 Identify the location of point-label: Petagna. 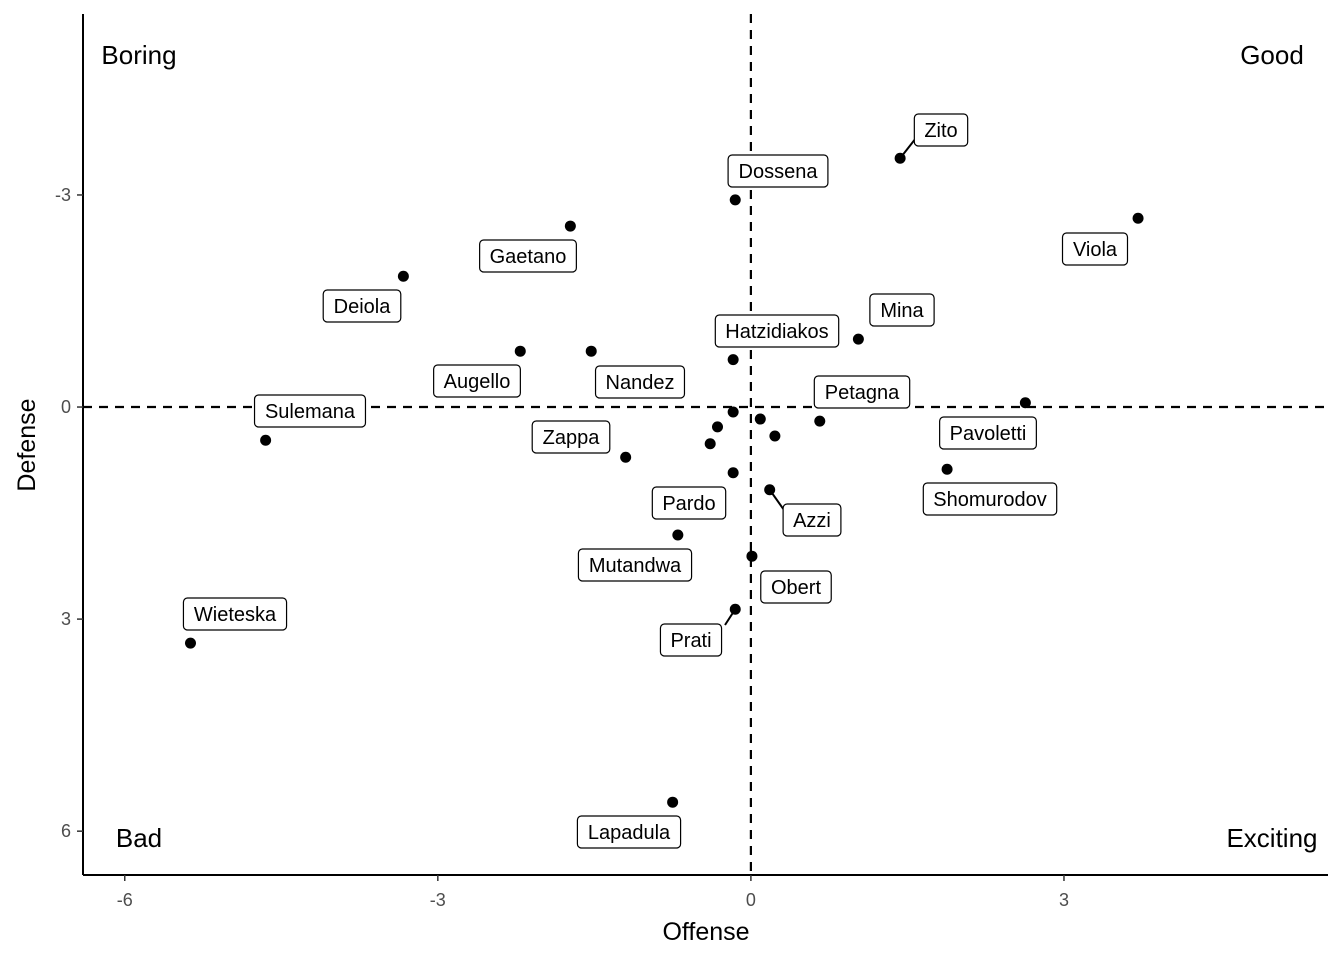
(862, 392).